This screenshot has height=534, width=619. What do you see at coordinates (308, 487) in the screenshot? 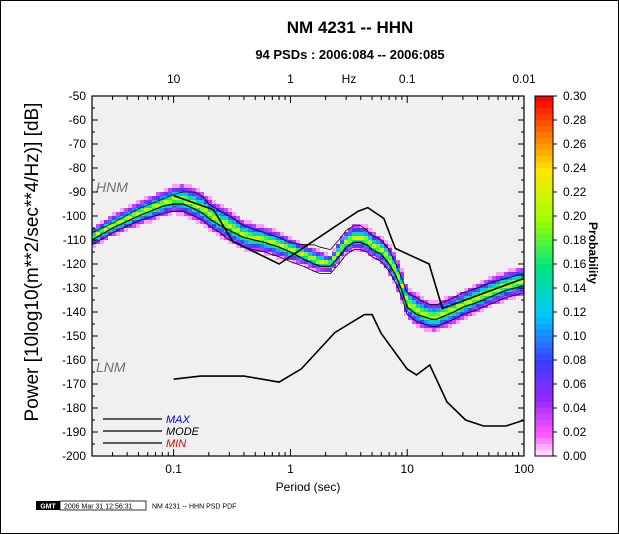
I see `x-axis-label: Period (sec)` at bounding box center [308, 487].